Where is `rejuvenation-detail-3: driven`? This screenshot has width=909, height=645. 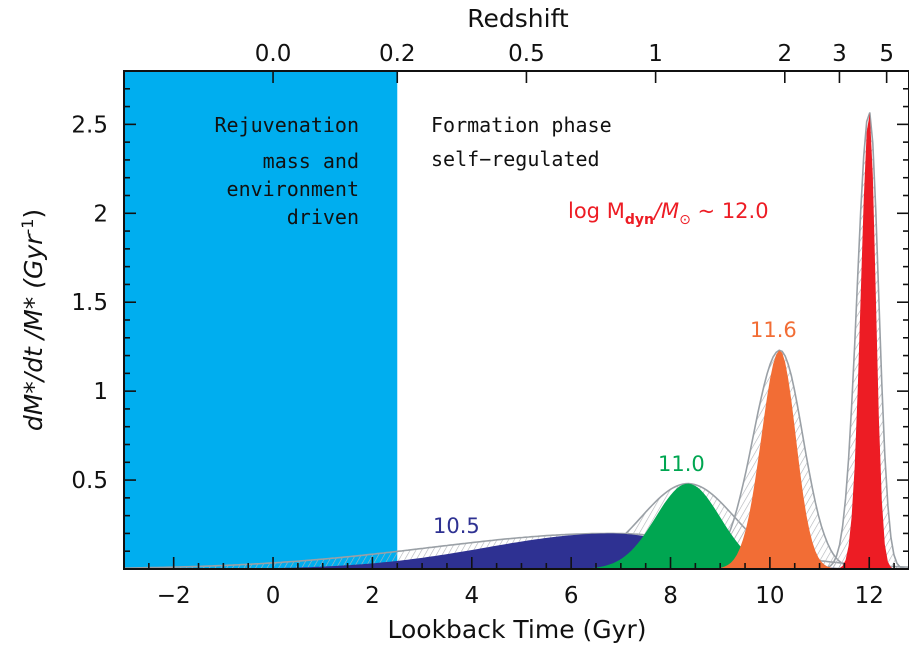
rejuvenation-detail-3: driven is located at coordinates (323, 217).